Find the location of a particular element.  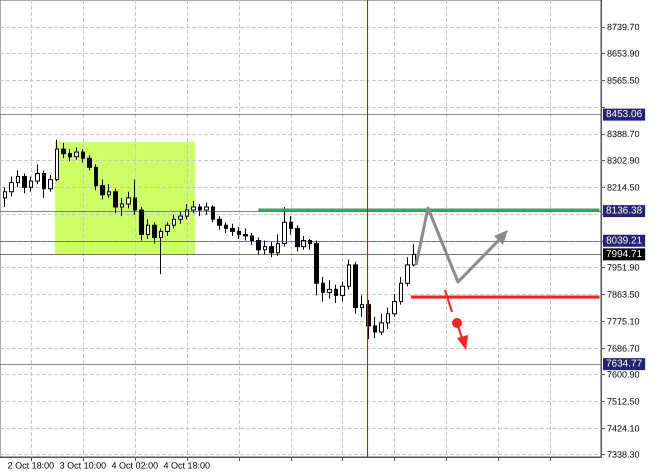

ref-line-label: 8453.06 is located at coordinates (624, 114).